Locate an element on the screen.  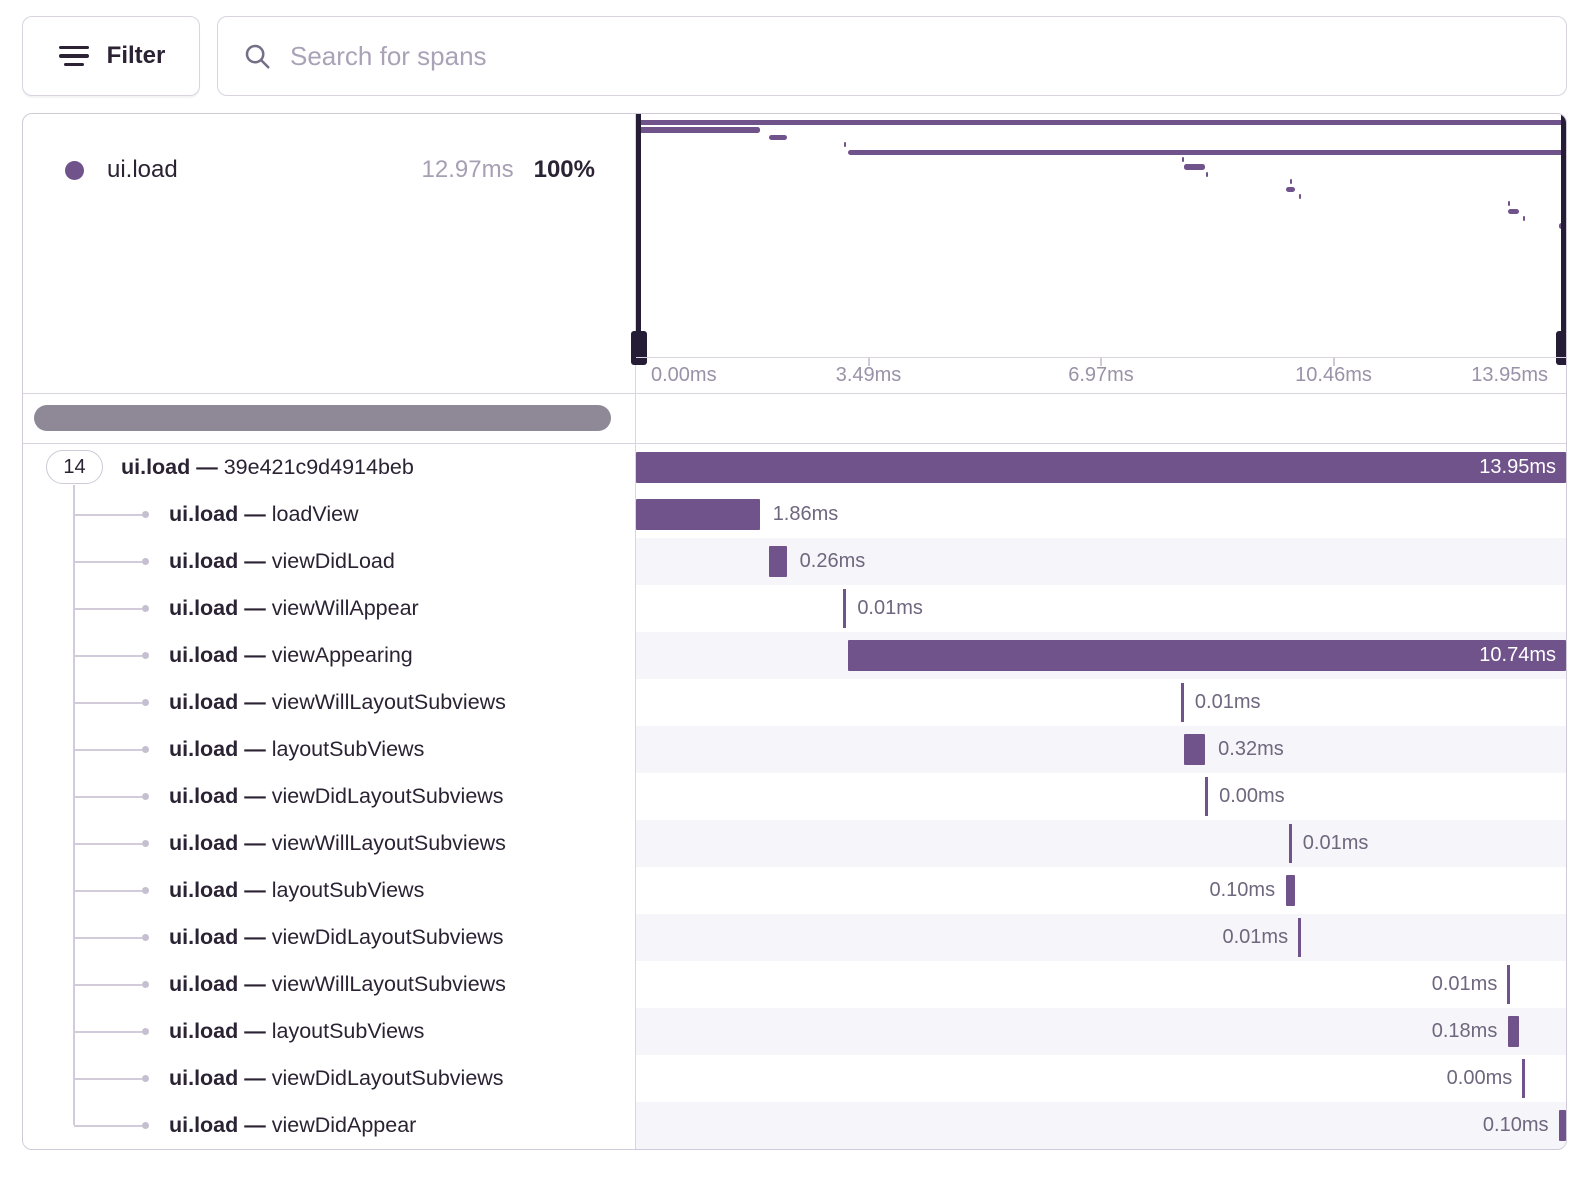
span-row: 14 ui.load — 39e421c9d4914beb 13.95ms is located at coordinates (794, 467).